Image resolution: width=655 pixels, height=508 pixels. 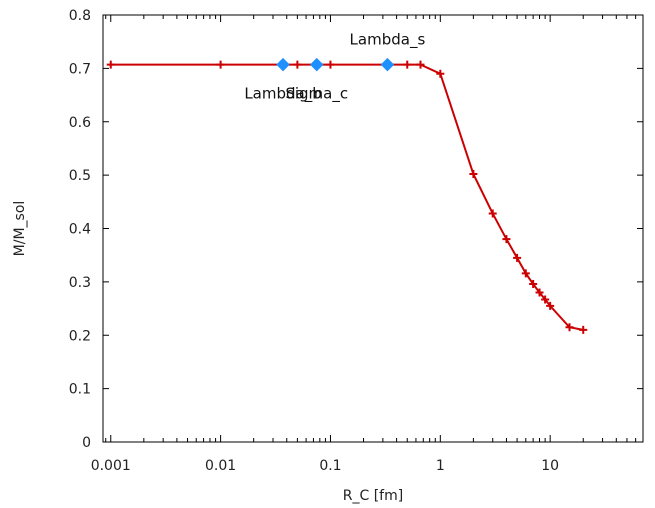 I want to click on y-tick-label: 0.6, so click(x=80, y=123).